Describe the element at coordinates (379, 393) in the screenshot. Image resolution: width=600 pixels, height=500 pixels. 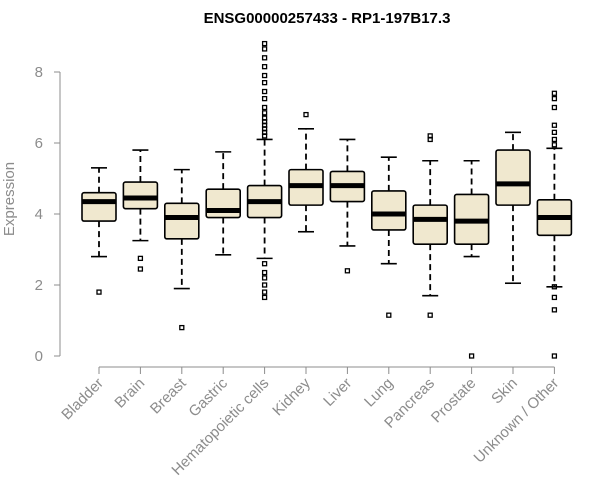
I see `x-tick-label: Lung` at that location.